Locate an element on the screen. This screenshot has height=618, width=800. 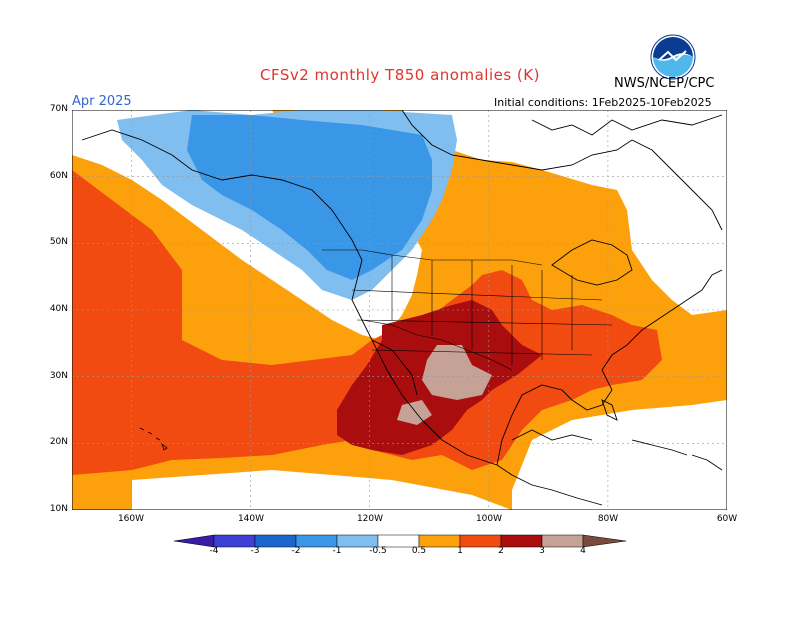
initial-conditions: Initial conditions: 1Feb2025-10Feb2025 is located at coordinates (603, 102).